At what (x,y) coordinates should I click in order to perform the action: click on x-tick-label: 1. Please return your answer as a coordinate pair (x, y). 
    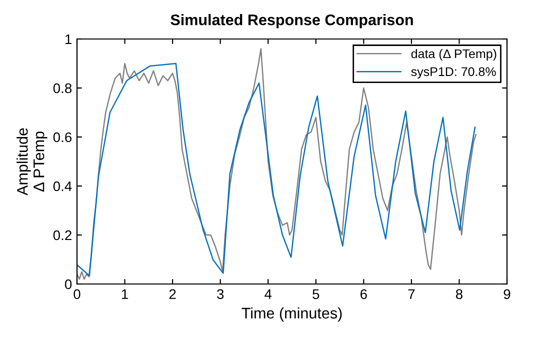
    Looking at the image, I should click on (125, 294).